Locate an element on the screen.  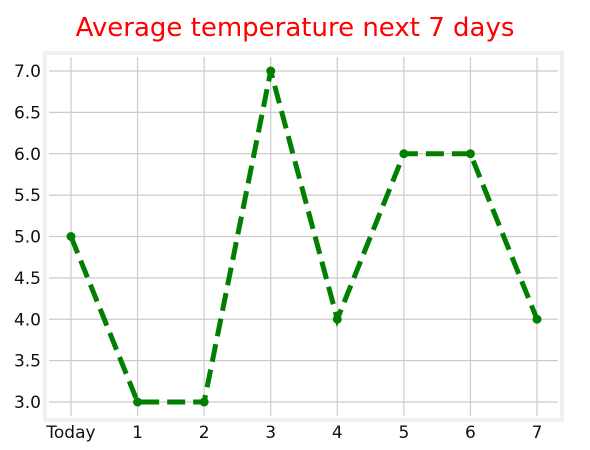
x-tick-label: 5 is located at coordinates (403, 433).